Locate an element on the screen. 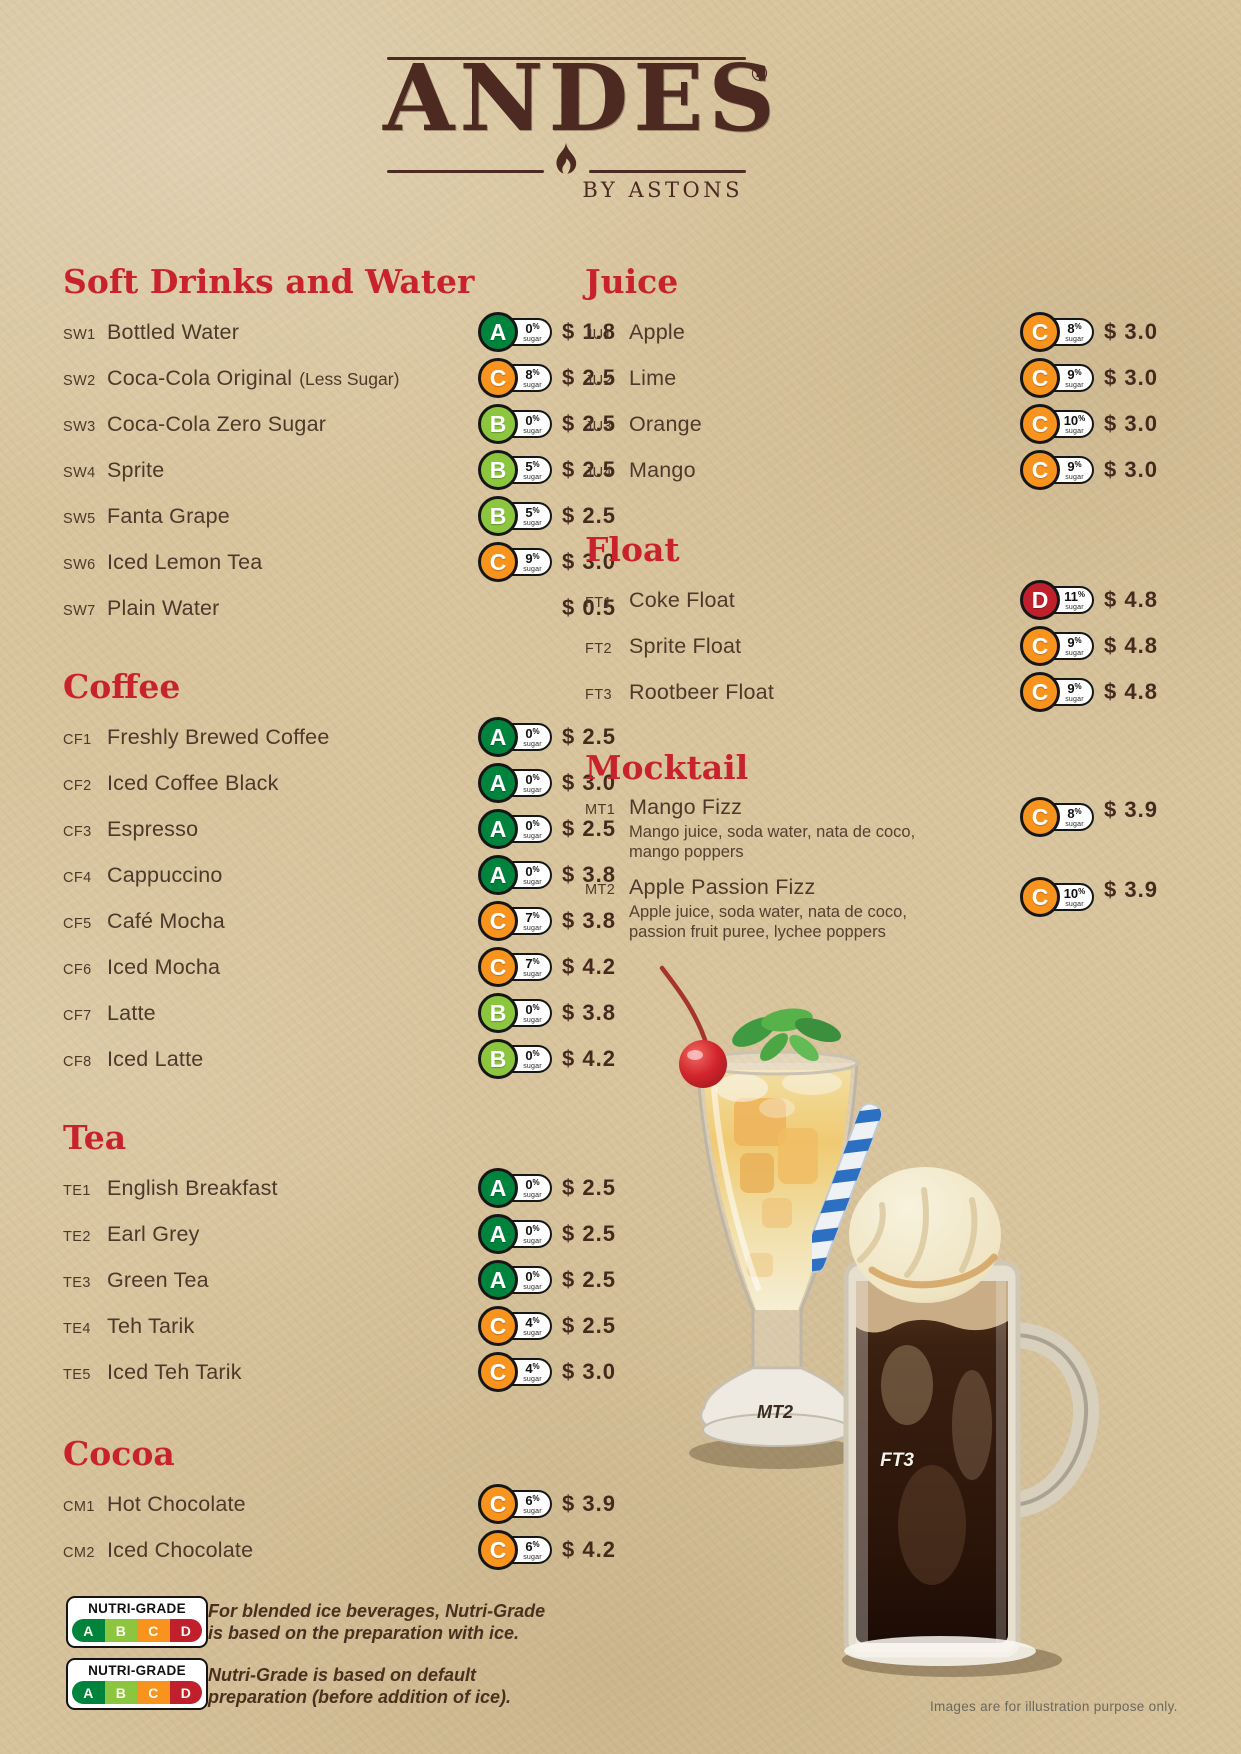 The width and height of the screenshot is (1241, 1754). menu-item-row: JU1 Apple 8% sugar C $ 3.0 is located at coordinates (890, 332).